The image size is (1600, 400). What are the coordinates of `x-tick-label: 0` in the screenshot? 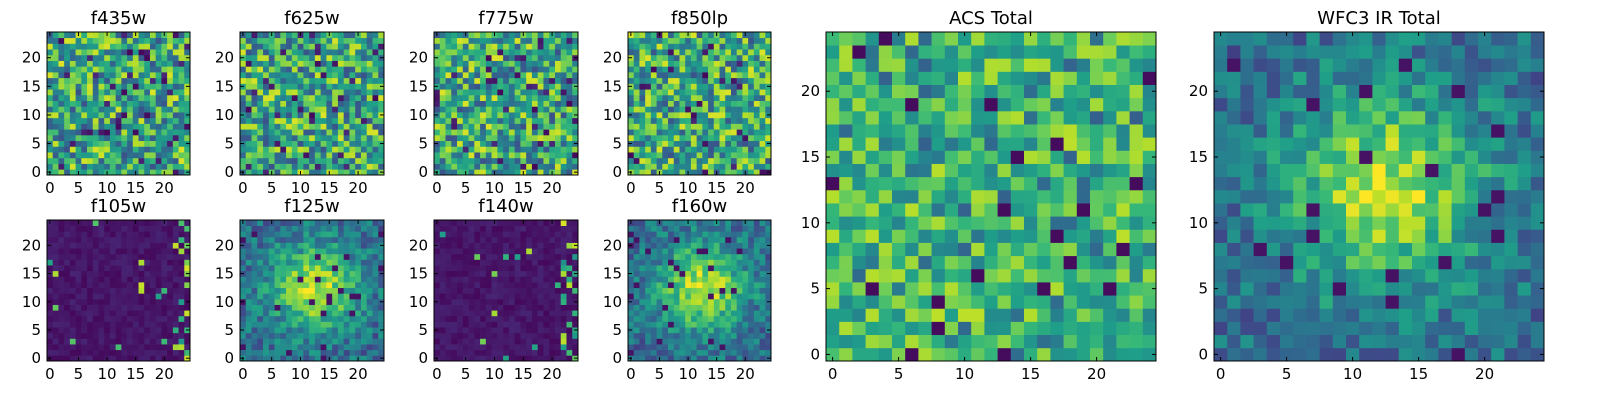 It's located at (631, 188).